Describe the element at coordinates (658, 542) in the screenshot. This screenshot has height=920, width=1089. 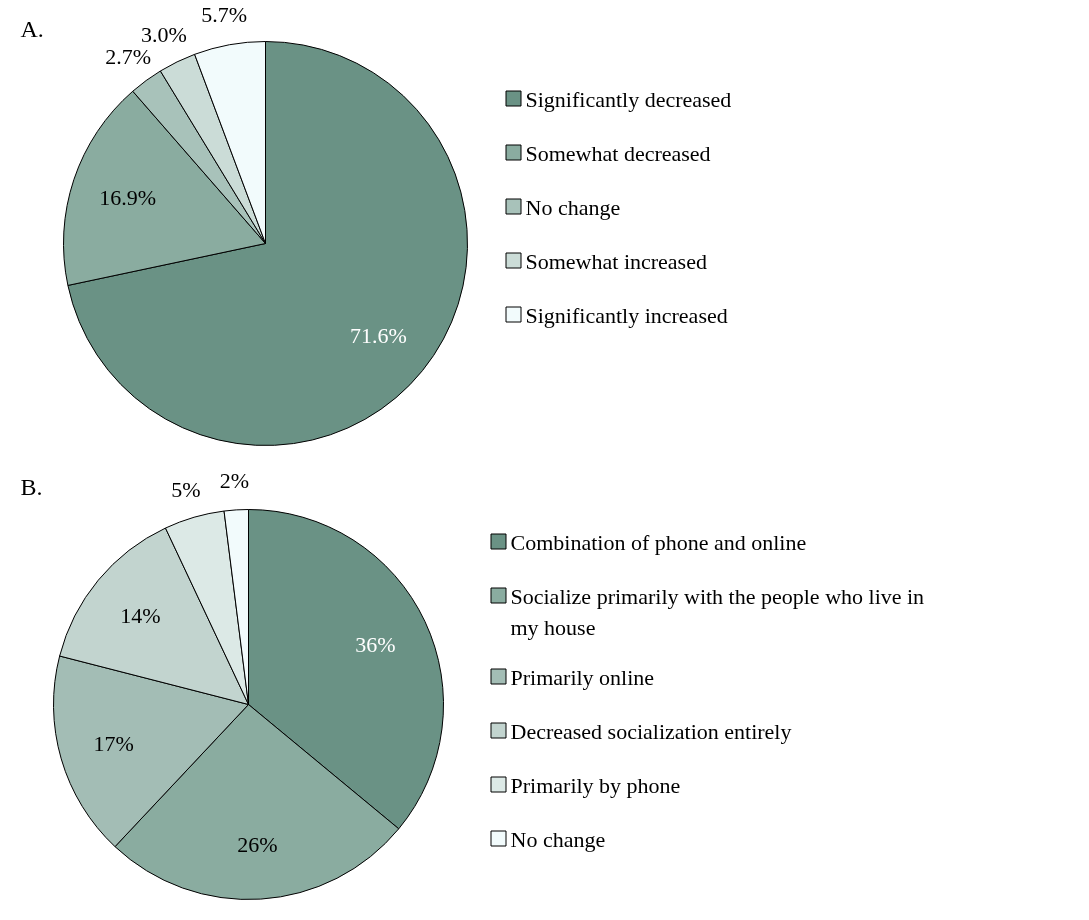
I see `legend-label: Combination of phone and online` at that location.